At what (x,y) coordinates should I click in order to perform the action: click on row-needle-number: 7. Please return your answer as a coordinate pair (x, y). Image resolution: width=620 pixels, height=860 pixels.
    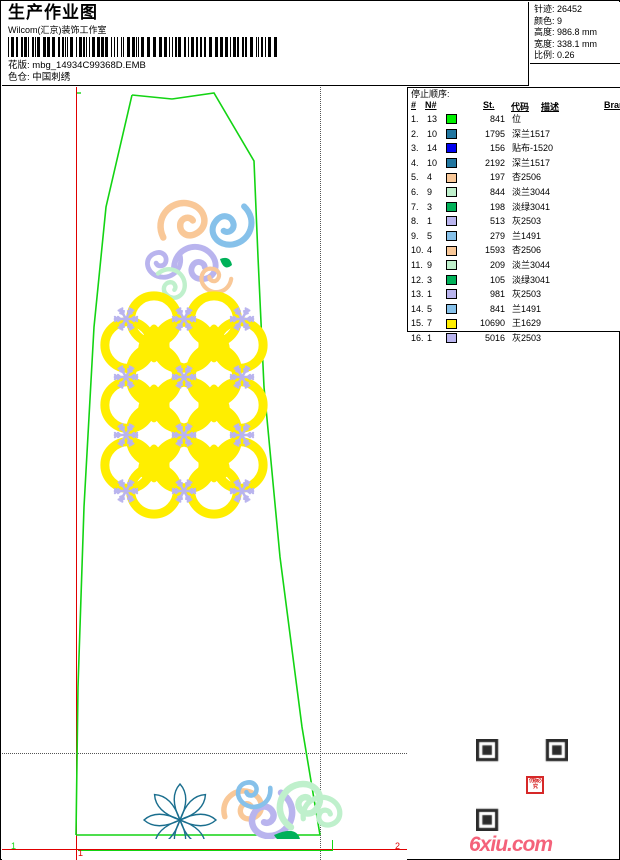
    Looking at the image, I should click on (430, 323).